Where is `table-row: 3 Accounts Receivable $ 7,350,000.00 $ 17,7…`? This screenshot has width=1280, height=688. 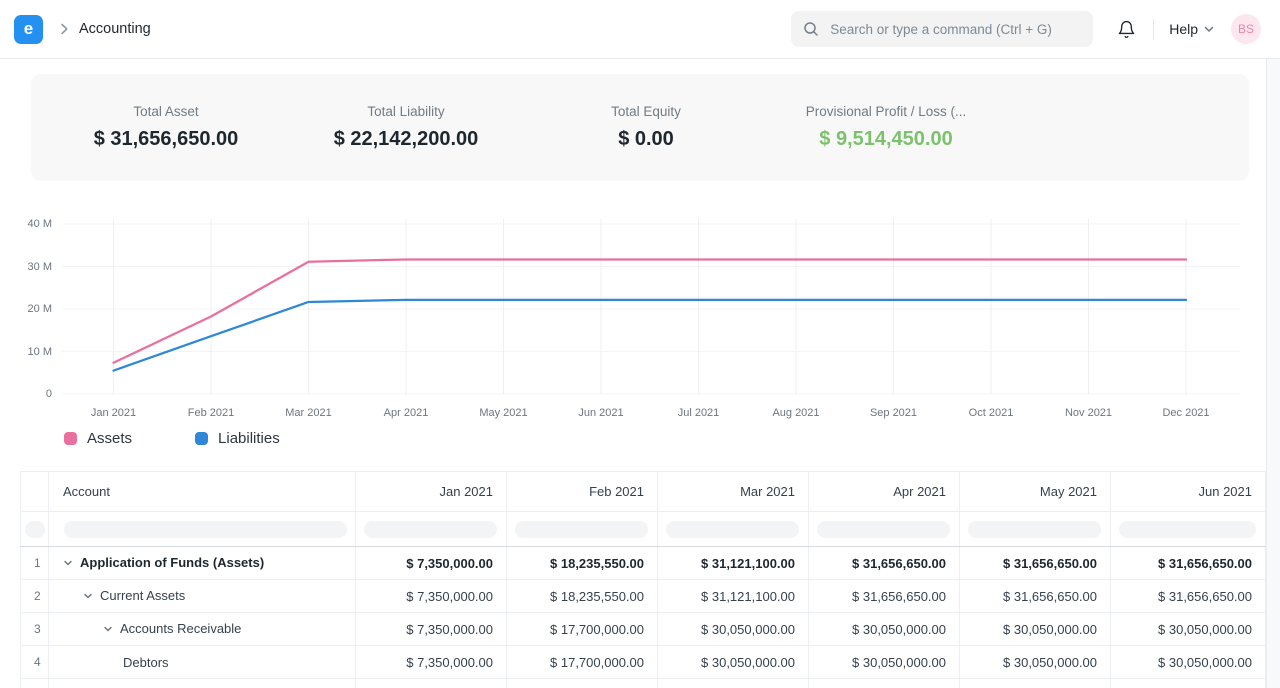
table-row: 3 Accounts Receivable $ 7,350,000.00 $ 17,7… is located at coordinates (643, 629).